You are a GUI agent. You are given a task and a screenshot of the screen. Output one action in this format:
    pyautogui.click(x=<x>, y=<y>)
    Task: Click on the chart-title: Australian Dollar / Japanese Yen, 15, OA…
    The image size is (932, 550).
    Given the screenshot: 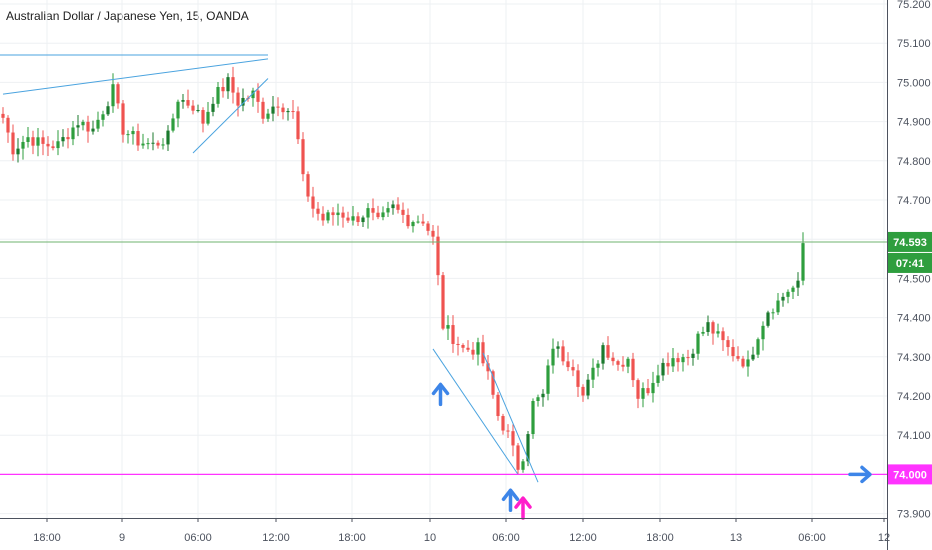 What is the action you would take?
    pyautogui.click(x=127, y=16)
    